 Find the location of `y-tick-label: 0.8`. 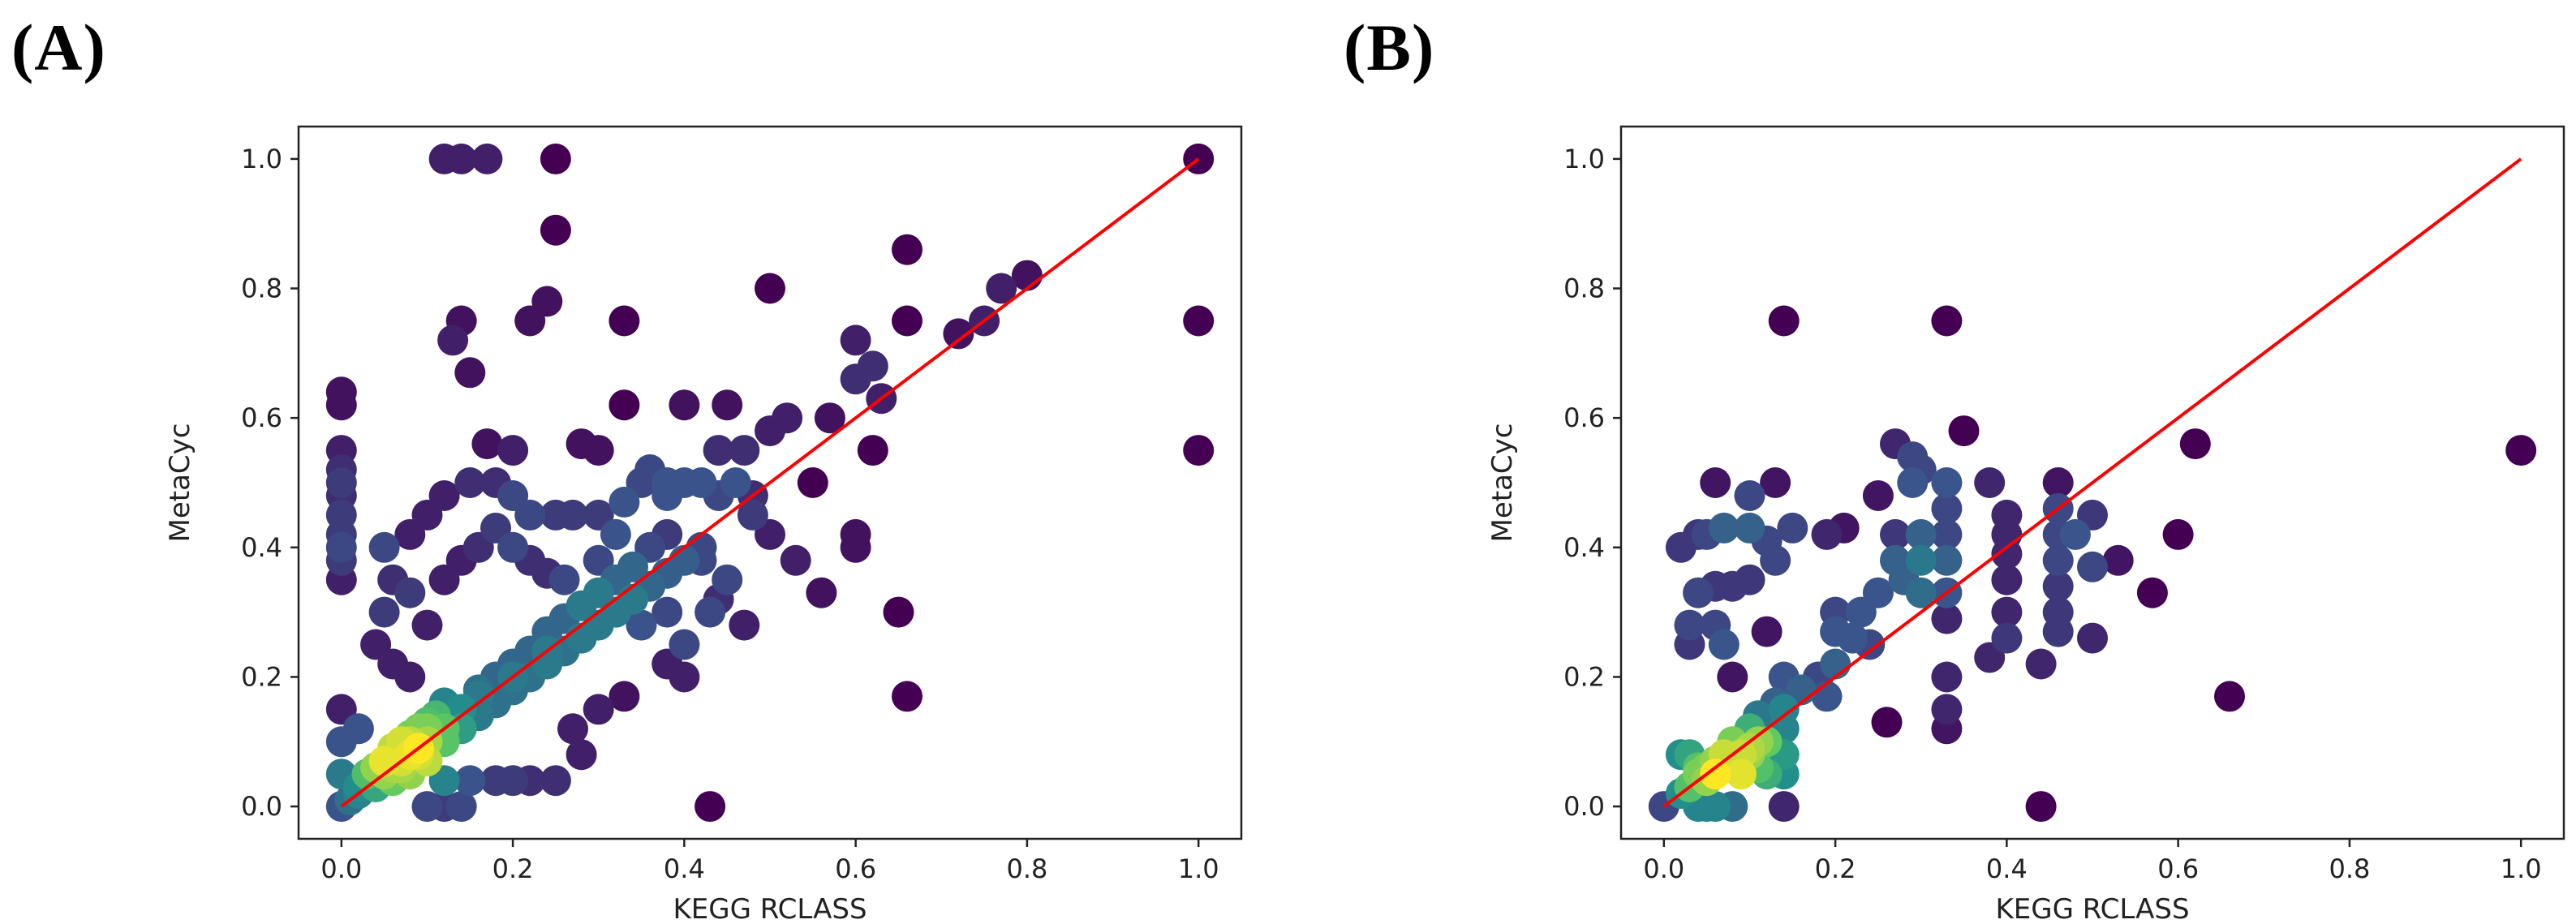

y-tick-label: 0.8 is located at coordinates (261, 288).